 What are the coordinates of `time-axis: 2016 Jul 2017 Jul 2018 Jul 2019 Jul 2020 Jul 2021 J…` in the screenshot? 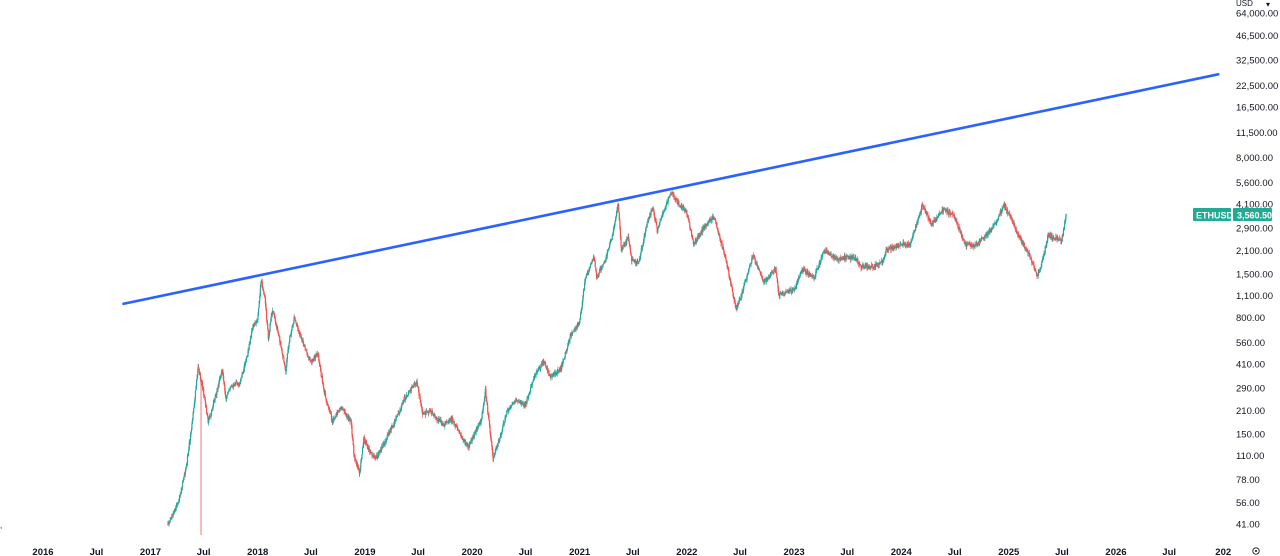 It's located at (631, 551).